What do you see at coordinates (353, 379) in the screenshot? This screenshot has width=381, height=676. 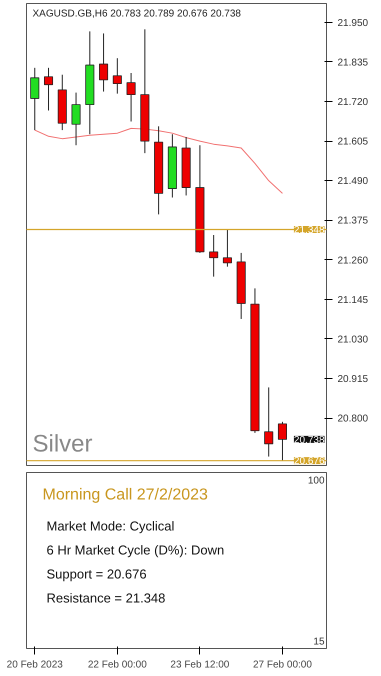 I see `y-tick-label: 20.915` at bounding box center [353, 379].